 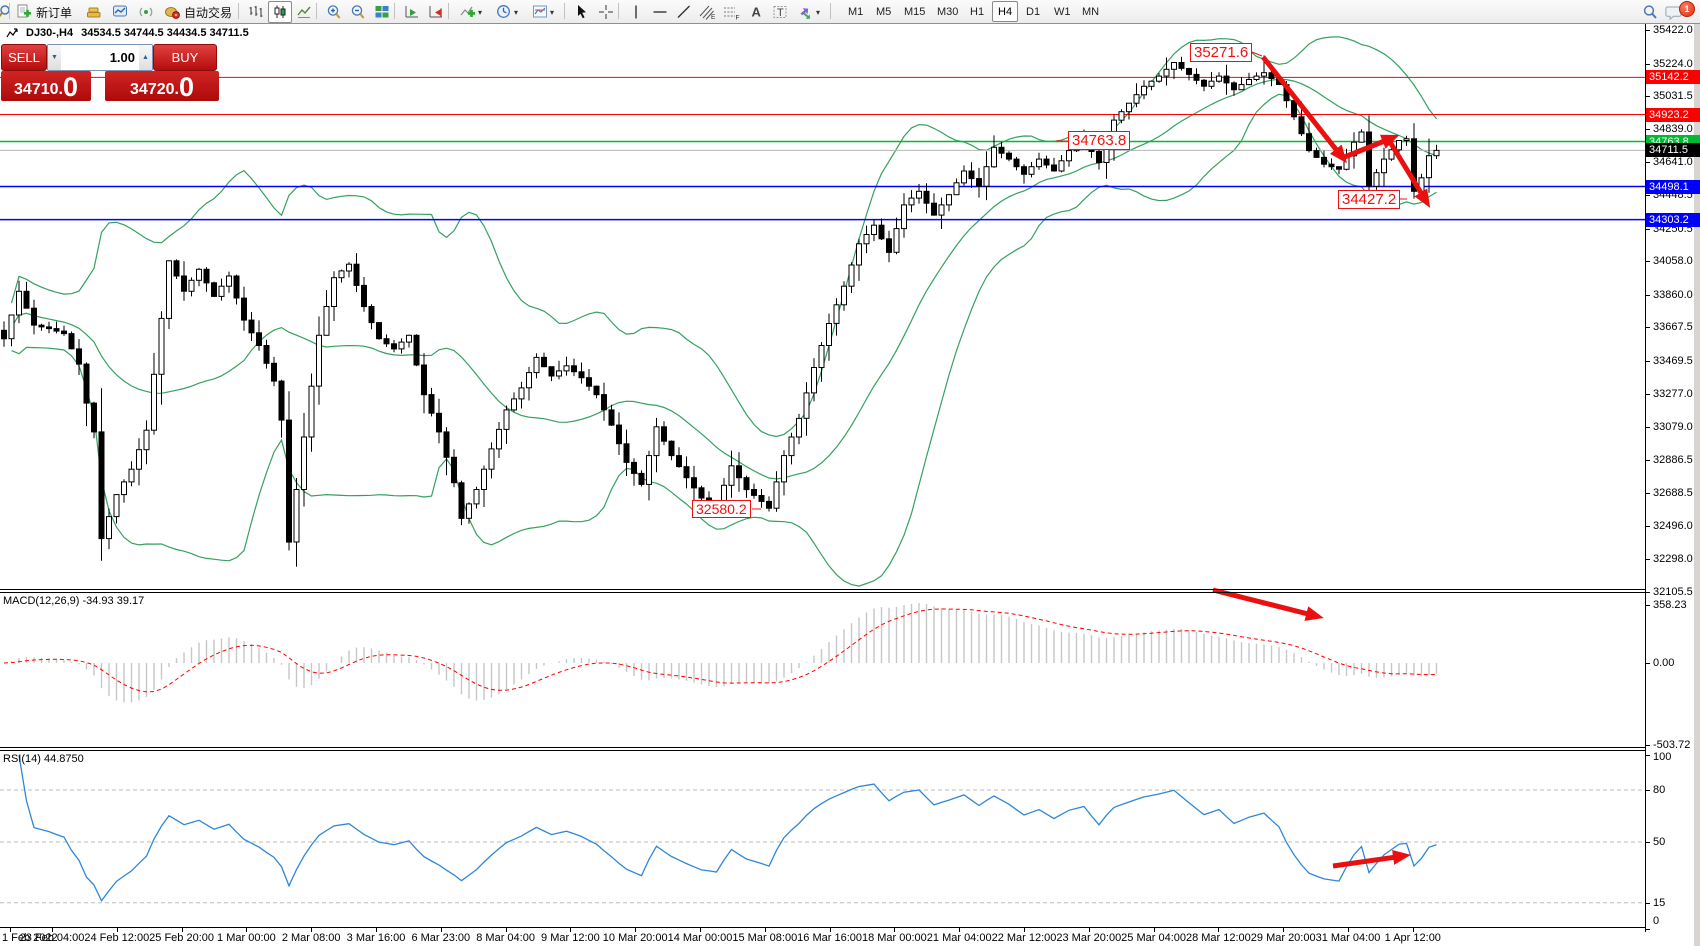 What do you see at coordinates (809, 12) in the screenshot?
I see `arrows-tool-icon: ▾` at bounding box center [809, 12].